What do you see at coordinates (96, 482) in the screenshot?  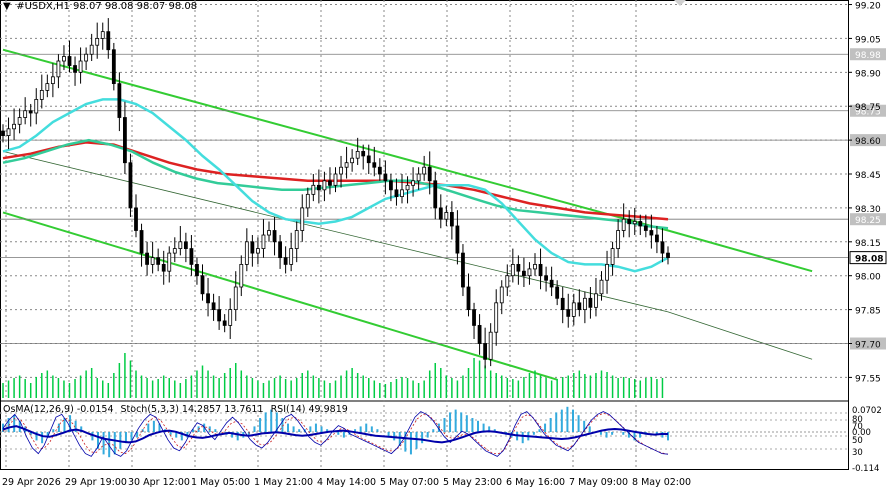 I see `time-tick-label: 29 Apr 19:00` at bounding box center [96, 482].